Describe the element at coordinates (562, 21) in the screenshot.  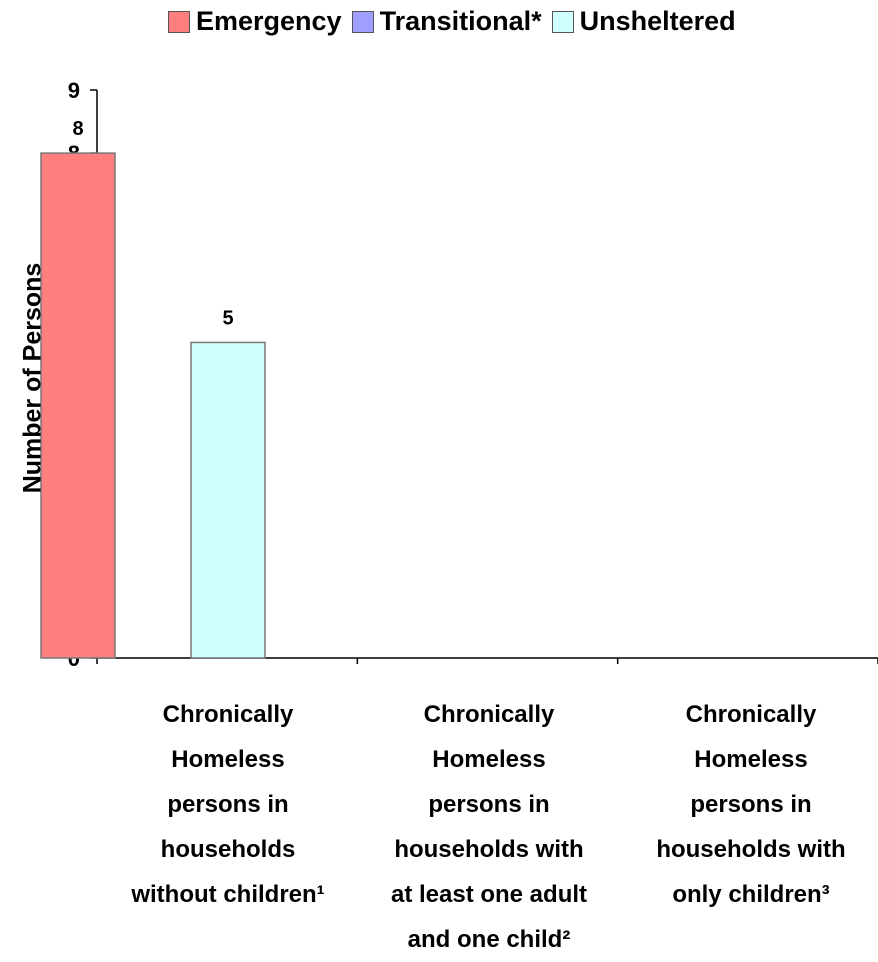
I see `legend-swatch-unsheltered` at that location.